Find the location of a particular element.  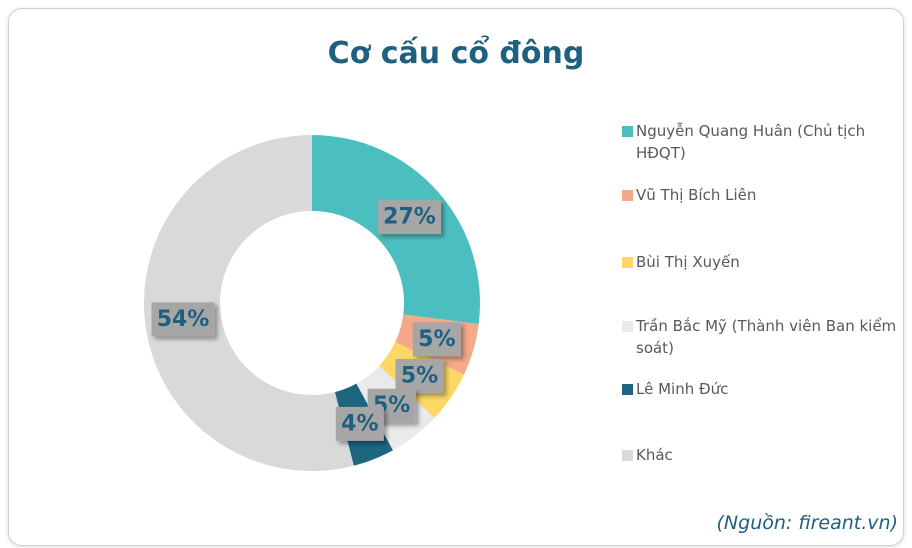

data-label: 27% is located at coordinates (410, 217).